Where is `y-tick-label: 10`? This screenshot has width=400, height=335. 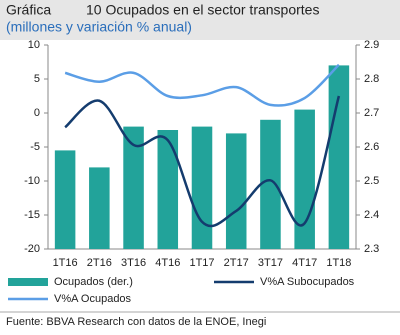 y-tick-label: 10 is located at coordinates (34, 45).